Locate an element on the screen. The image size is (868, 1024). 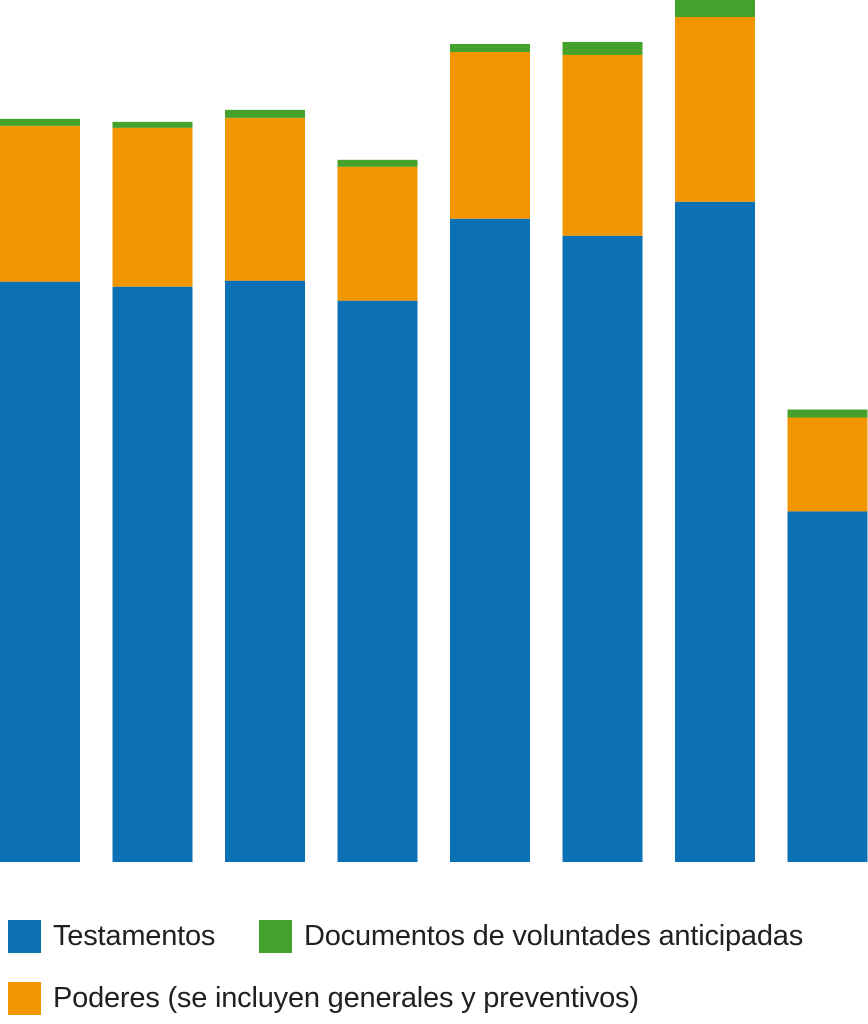
legend-swatch-poderes is located at coordinates (24, 998).